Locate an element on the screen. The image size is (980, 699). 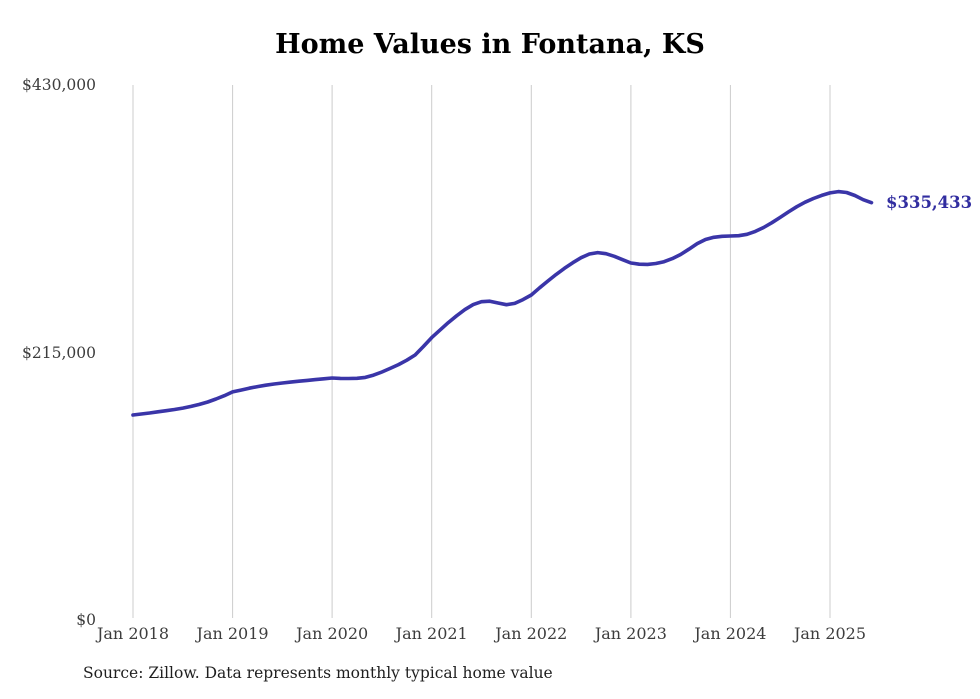
x-axis-tick-label: Jan 2019 is located at coordinates (232, 633).